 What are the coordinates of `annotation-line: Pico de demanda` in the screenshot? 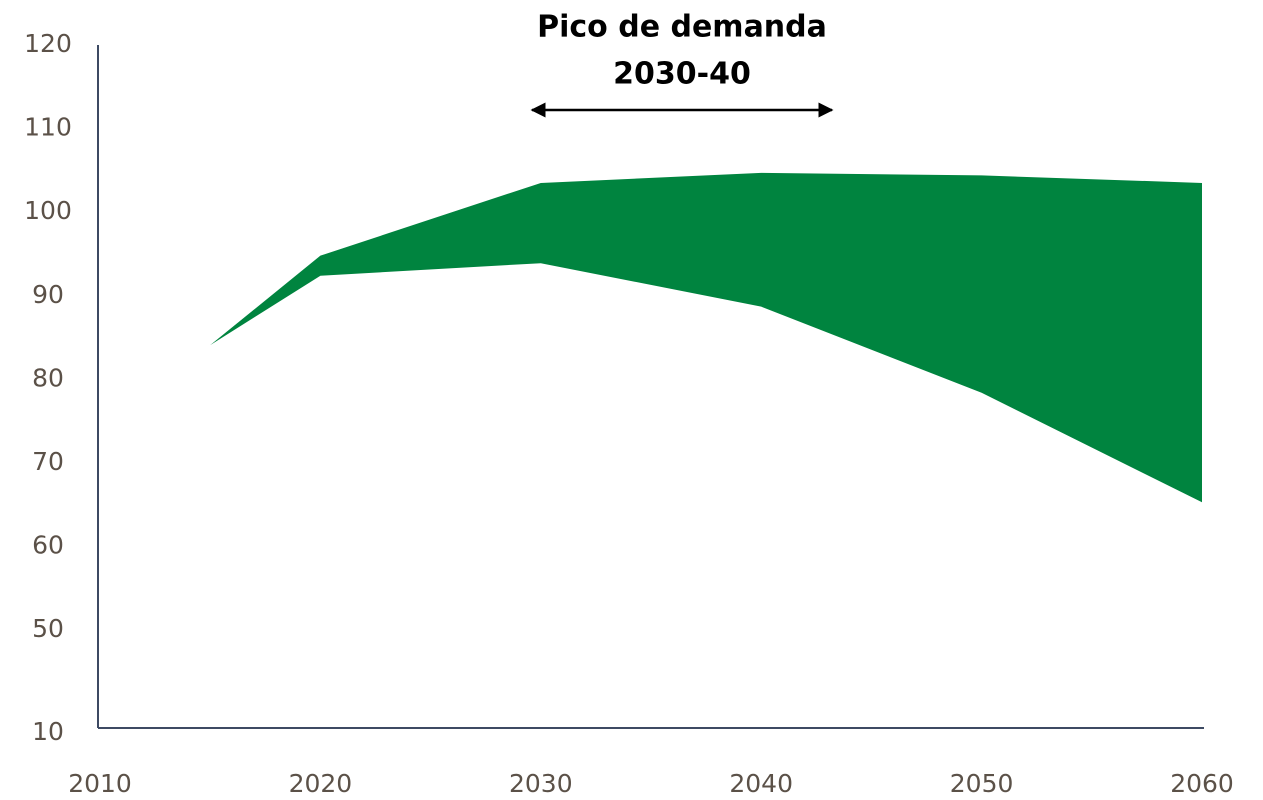 It's located at (682, 27).